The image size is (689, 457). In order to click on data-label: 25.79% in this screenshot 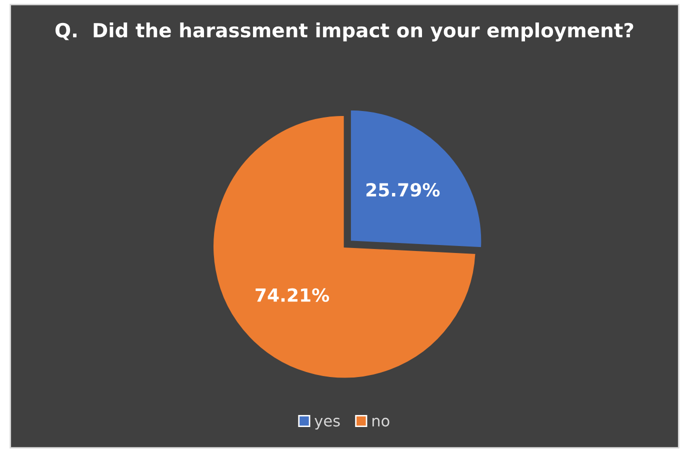, I will do `click(403, 190)`.